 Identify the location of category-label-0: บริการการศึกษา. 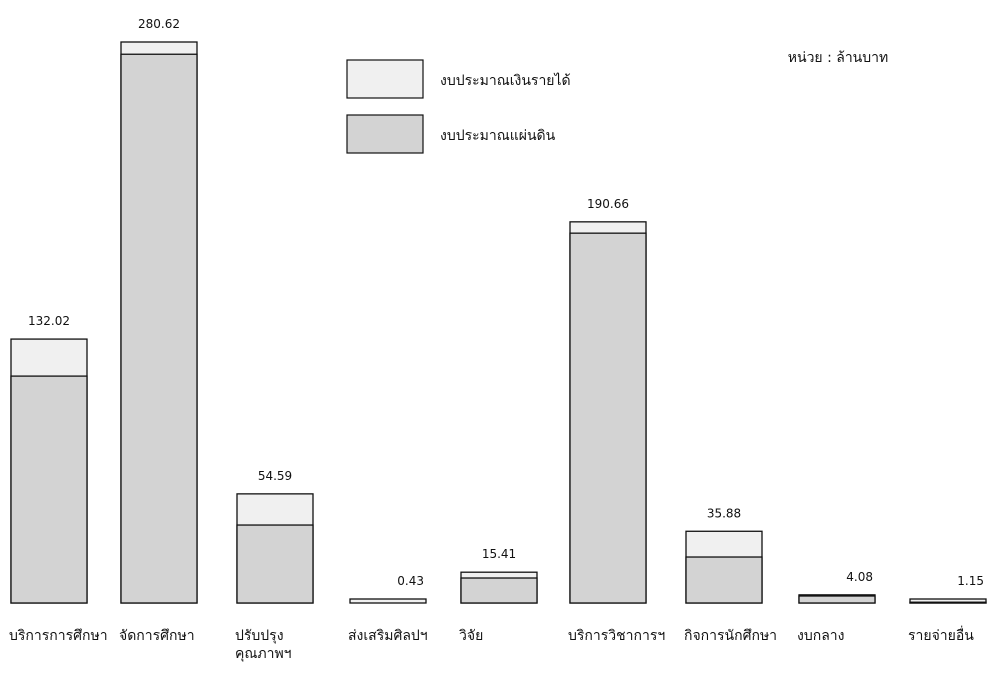
(58, 636).